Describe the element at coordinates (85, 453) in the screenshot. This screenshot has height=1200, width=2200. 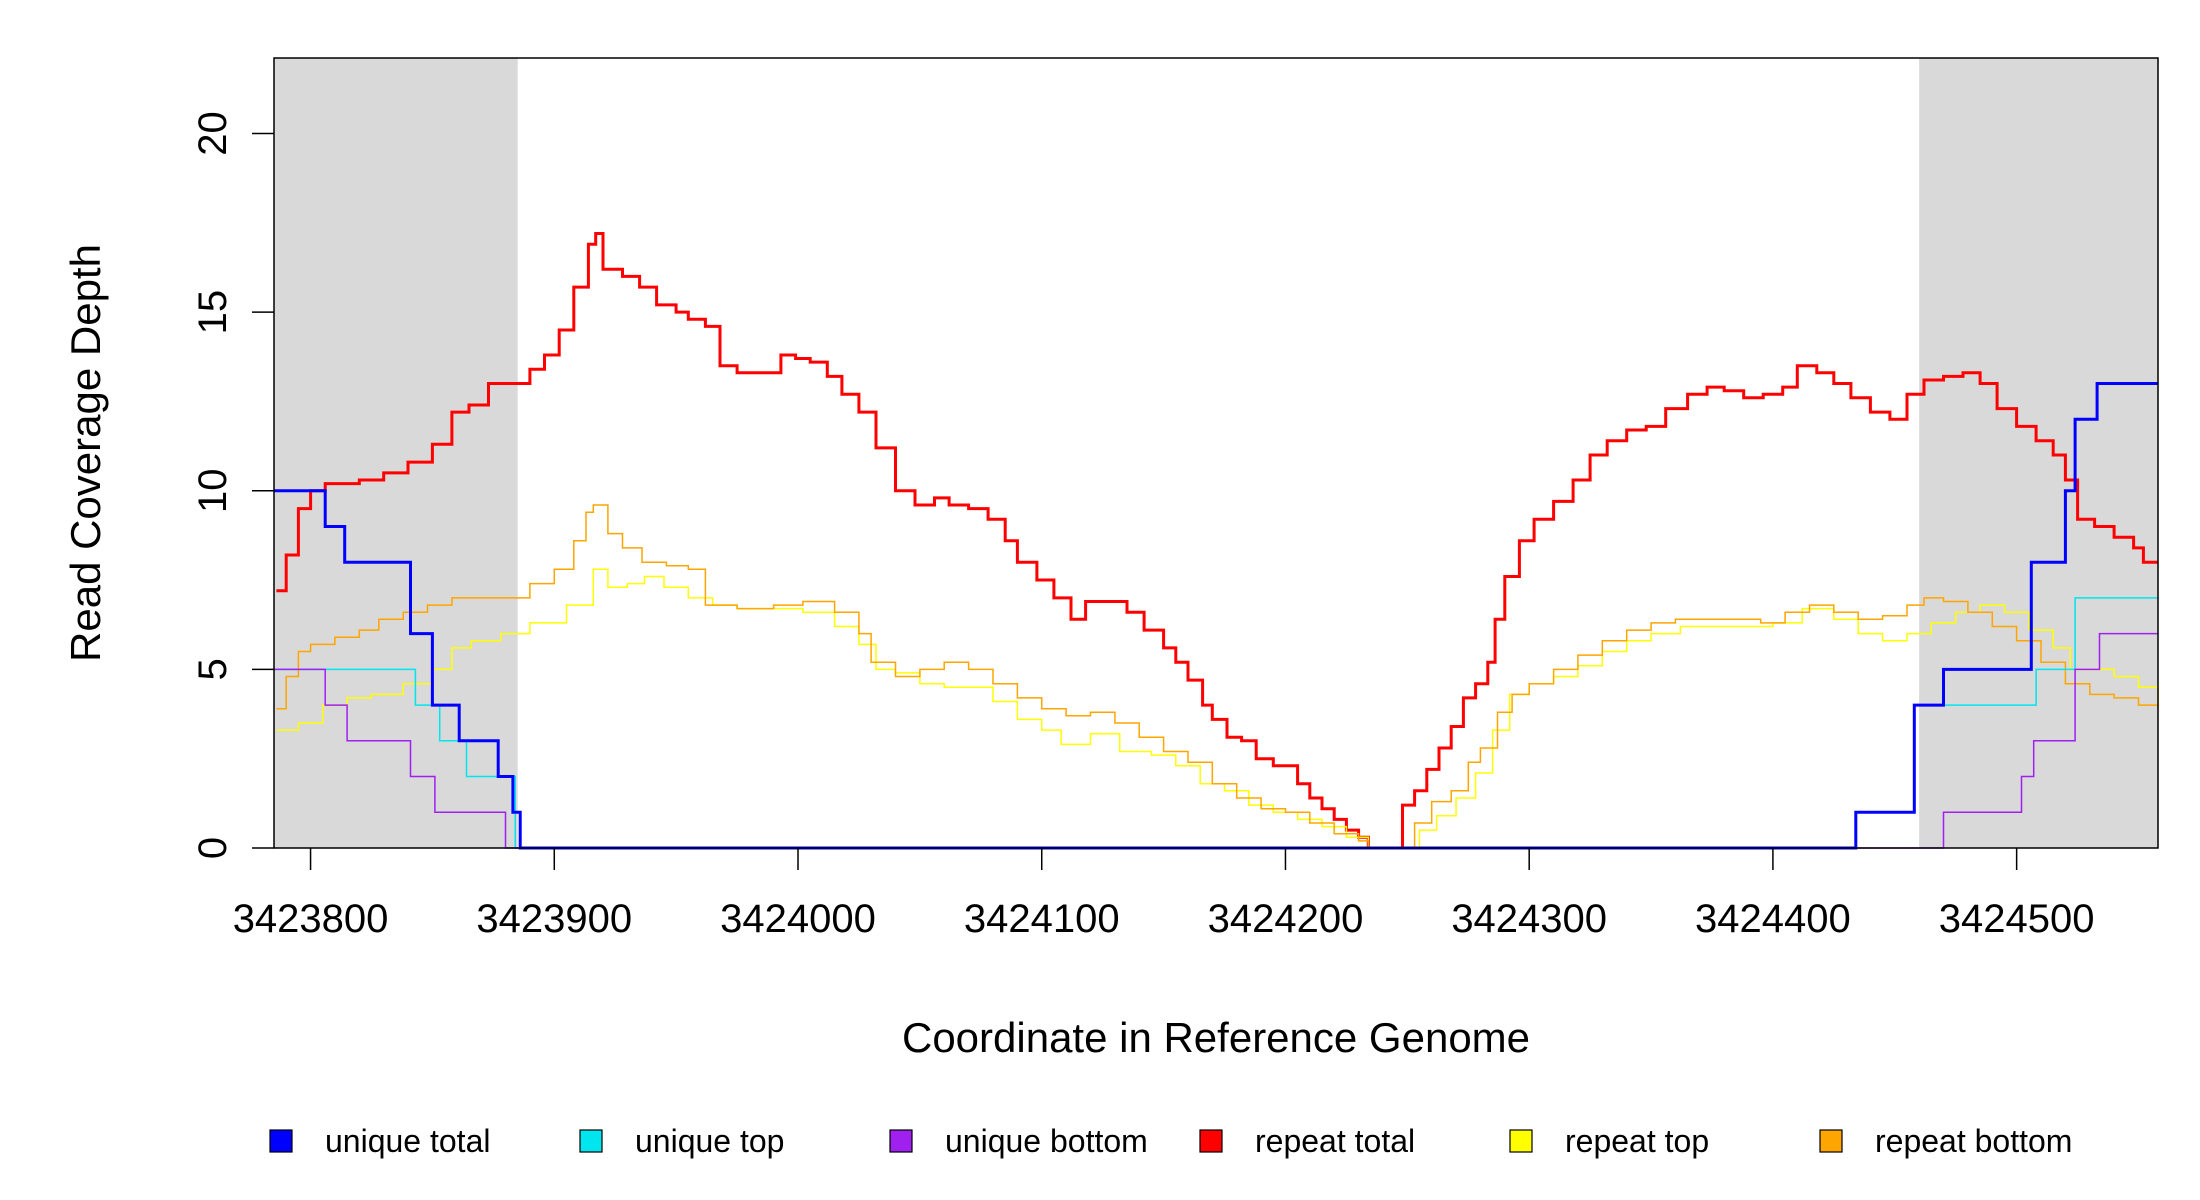
I see `y-axis-title: Read Coverage Depth` at that location.